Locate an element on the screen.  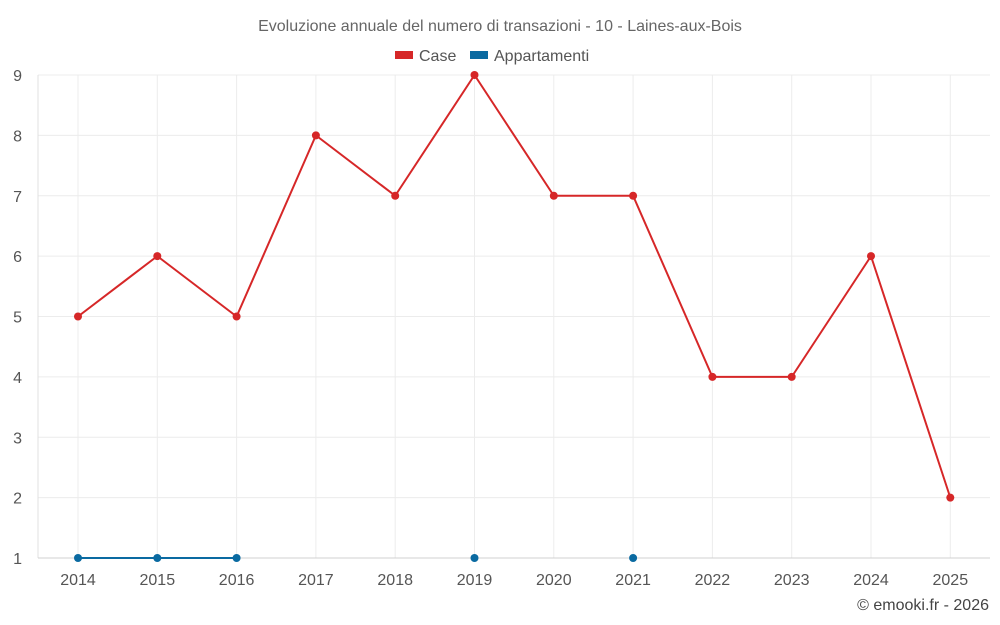
x-tick-label: 2019 is located at coordinates (475, 580).